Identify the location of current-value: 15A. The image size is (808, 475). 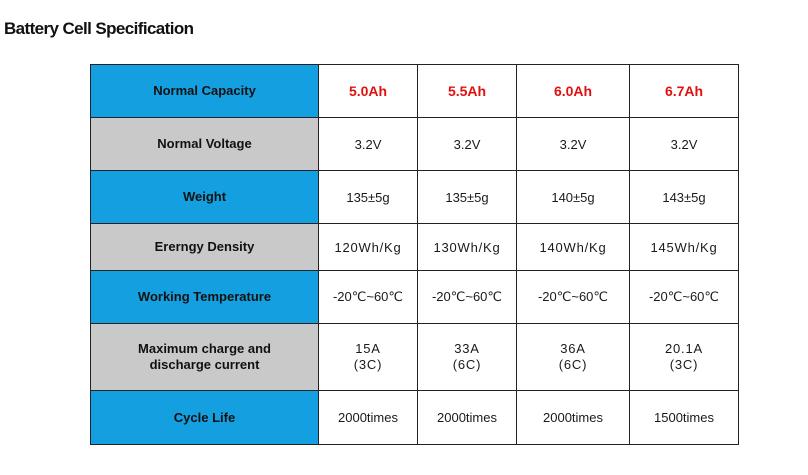
(368, 348).